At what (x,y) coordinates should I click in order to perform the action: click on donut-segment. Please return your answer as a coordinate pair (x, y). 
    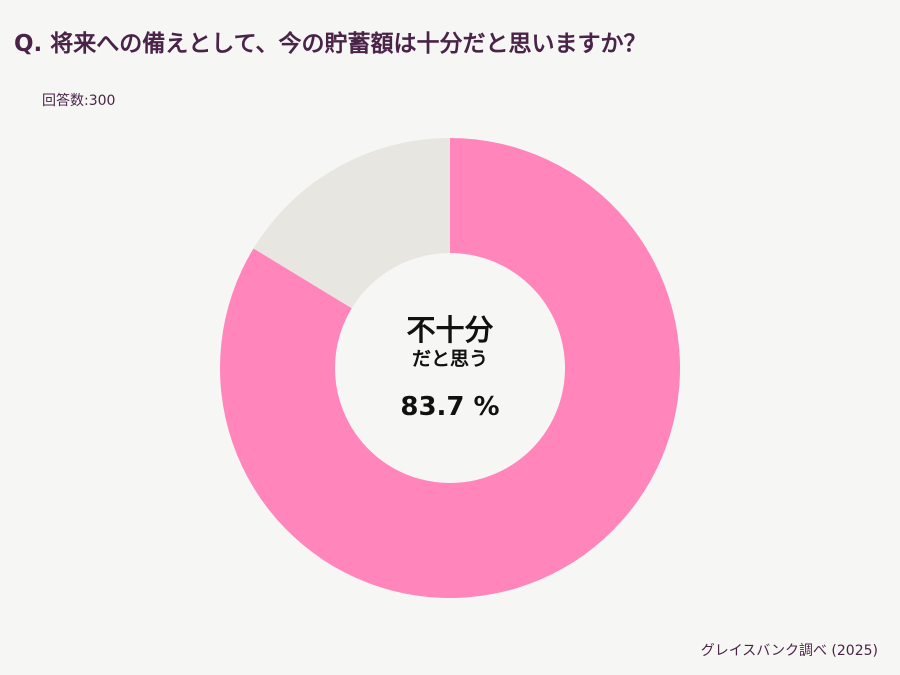
    Looking at the image, I should click on (351, 223).